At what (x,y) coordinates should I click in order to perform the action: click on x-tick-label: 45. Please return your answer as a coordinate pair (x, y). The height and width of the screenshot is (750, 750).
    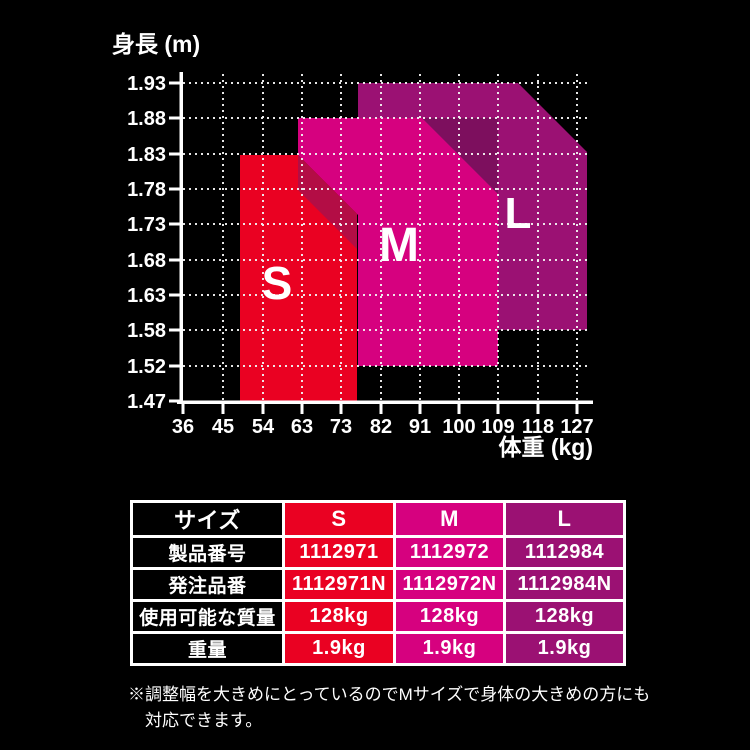
    Looking at the image, I should click on (223, 427).